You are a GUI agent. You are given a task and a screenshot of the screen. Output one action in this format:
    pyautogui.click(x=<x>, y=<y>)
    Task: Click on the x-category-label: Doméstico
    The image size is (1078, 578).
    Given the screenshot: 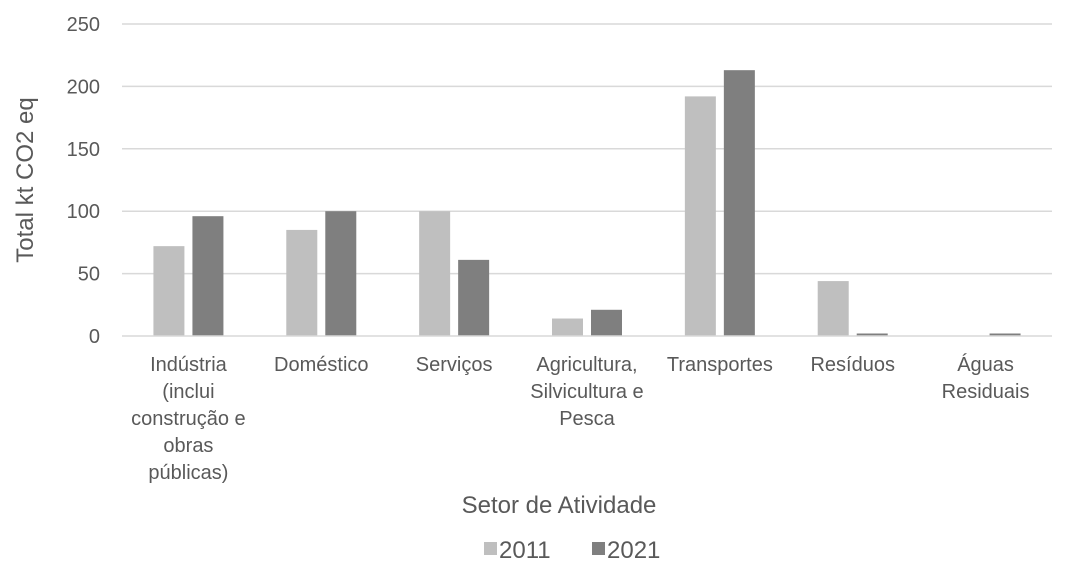 What is the action you would take?
    pyautogui.click(x=321, y=365)
    